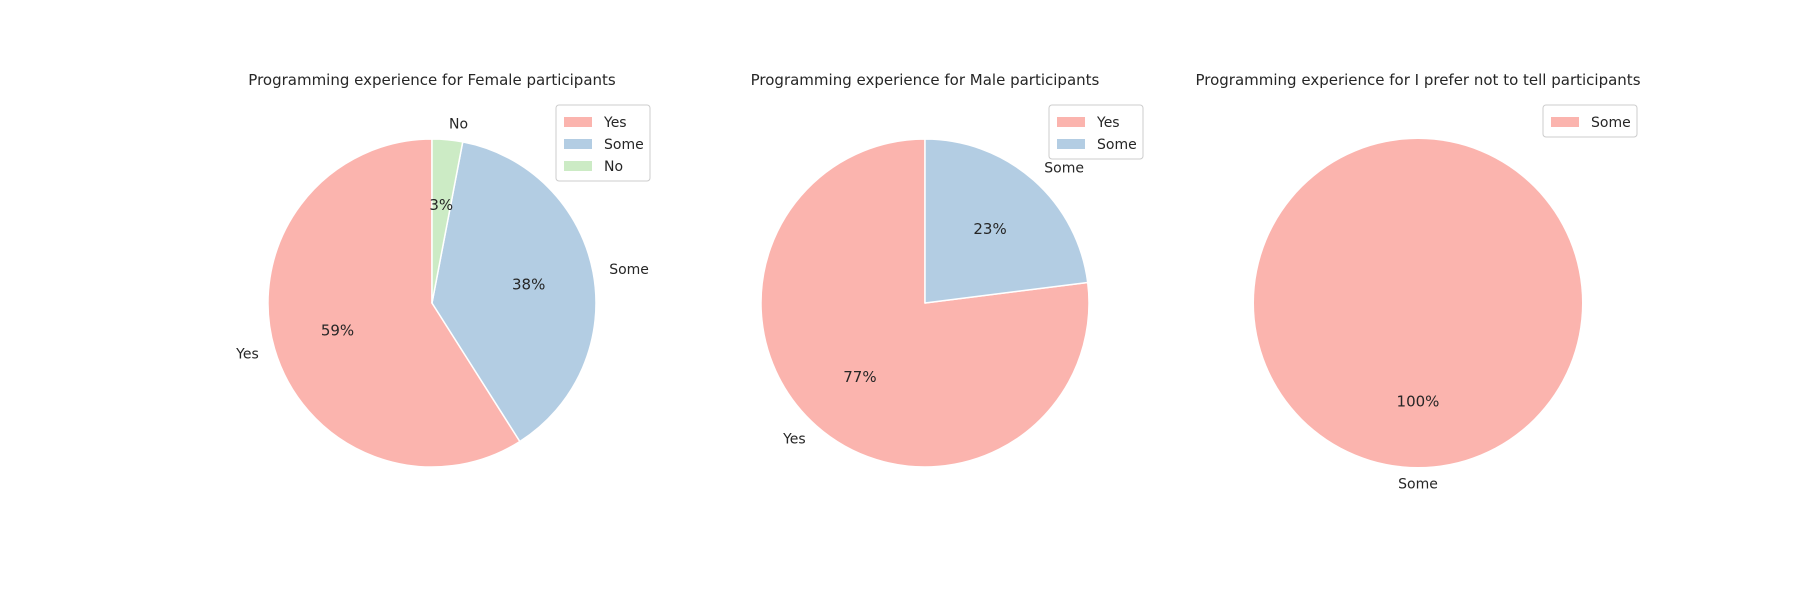 The image size is (1800, 600). I want to click on chart-legend: Some, so click(1590, 121).